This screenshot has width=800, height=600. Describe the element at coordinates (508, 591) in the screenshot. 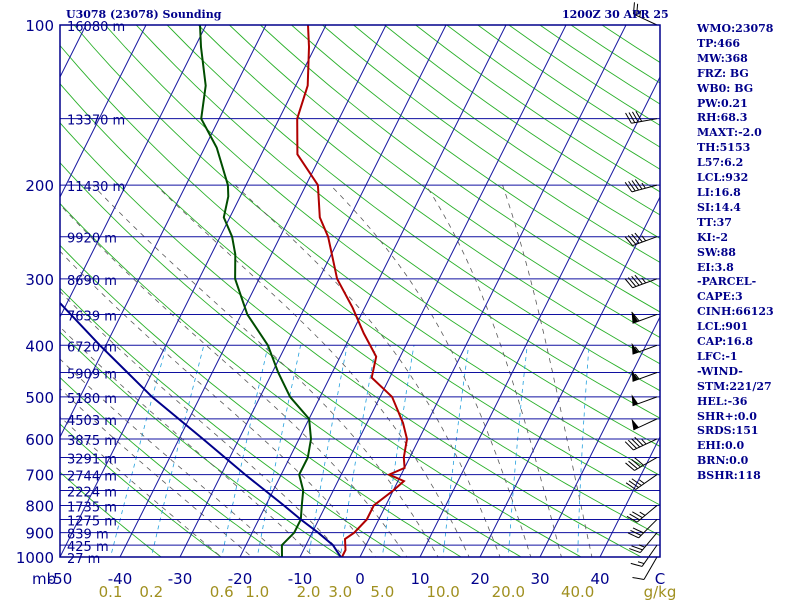

I see `mixing-ratio-label: 20.0` at that location.